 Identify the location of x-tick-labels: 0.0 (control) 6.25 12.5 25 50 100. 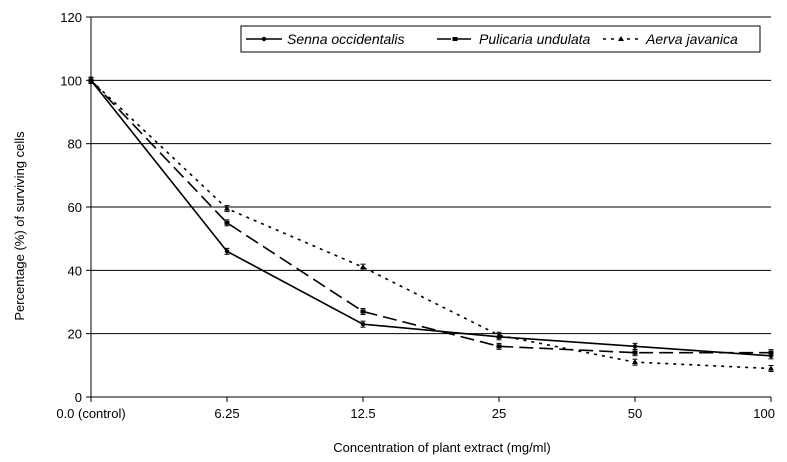
(415, 413).